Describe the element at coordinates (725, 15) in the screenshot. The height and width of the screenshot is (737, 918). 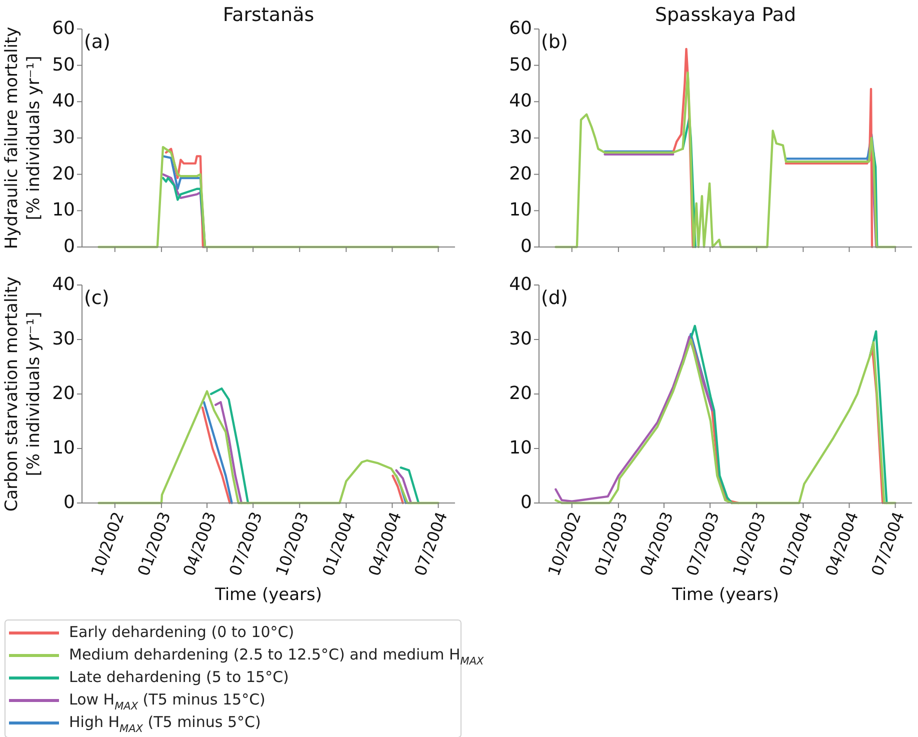
I see `chart-title: Spasskaya Pad` at that location.